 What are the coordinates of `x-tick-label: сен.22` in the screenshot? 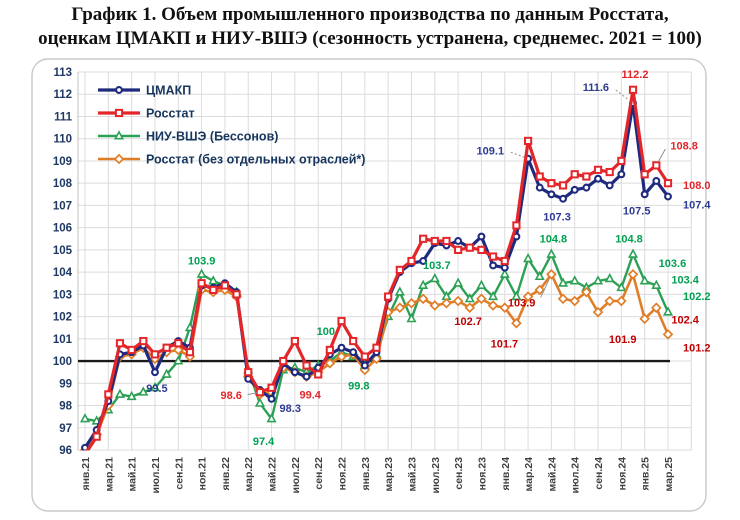 It's located at (319, 473).